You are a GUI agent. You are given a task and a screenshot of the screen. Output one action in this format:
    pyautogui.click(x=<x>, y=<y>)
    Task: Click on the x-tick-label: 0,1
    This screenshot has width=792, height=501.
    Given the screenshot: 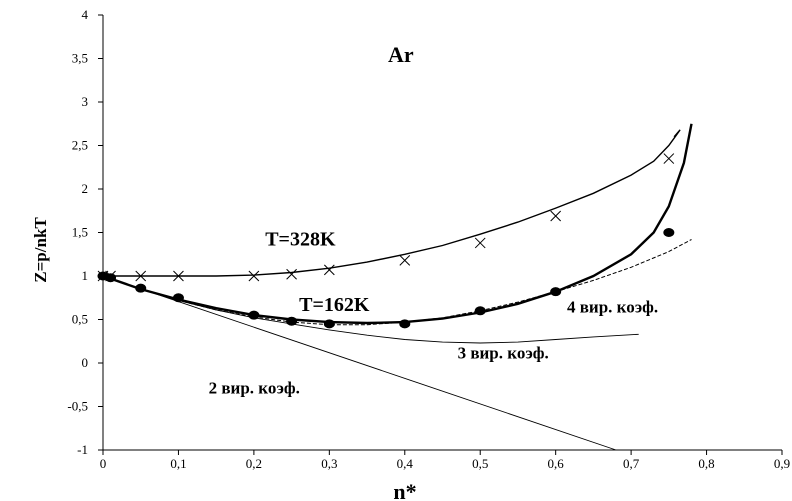 What is the action you would take?
    pyautogui.click(x=178, y=463)
    